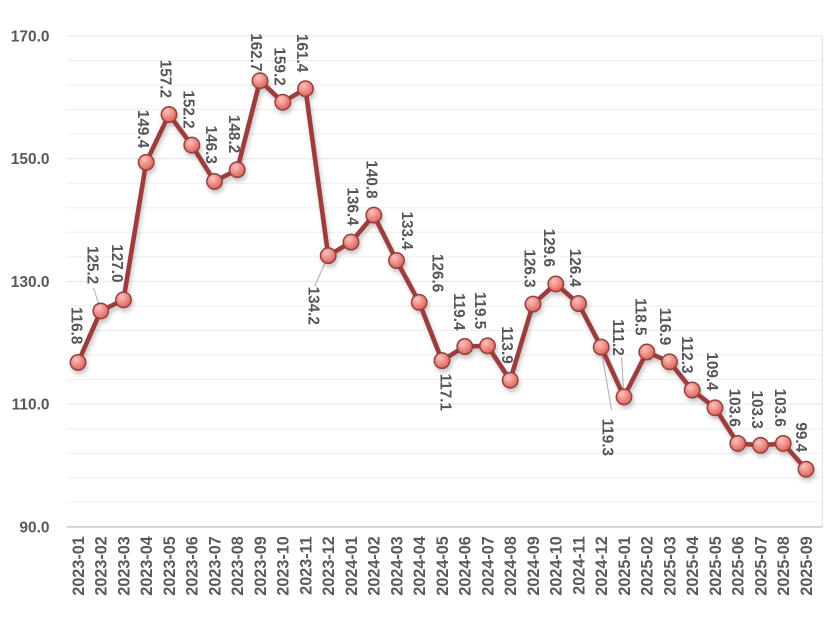 This screenshot has height=620, width=829. Describe the element at coordinates (30, 159) in the screenshot. I see `svg-text: 150.0` at that location.